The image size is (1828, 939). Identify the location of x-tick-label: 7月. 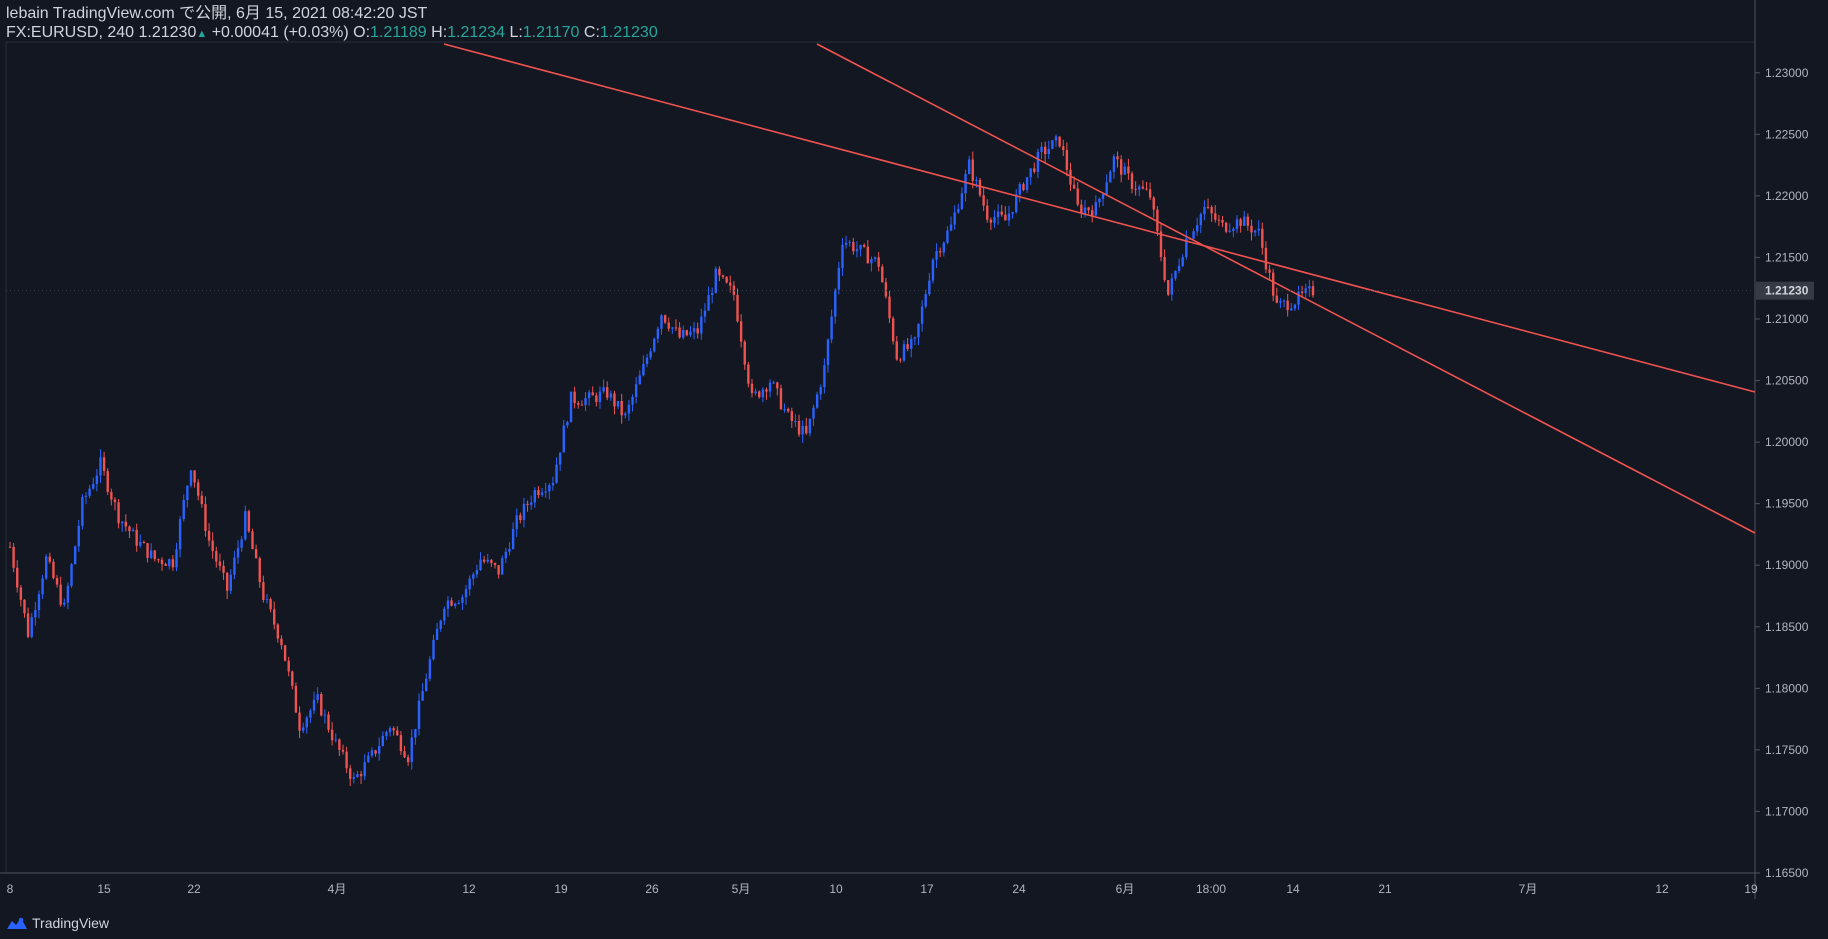
(1528, 889).